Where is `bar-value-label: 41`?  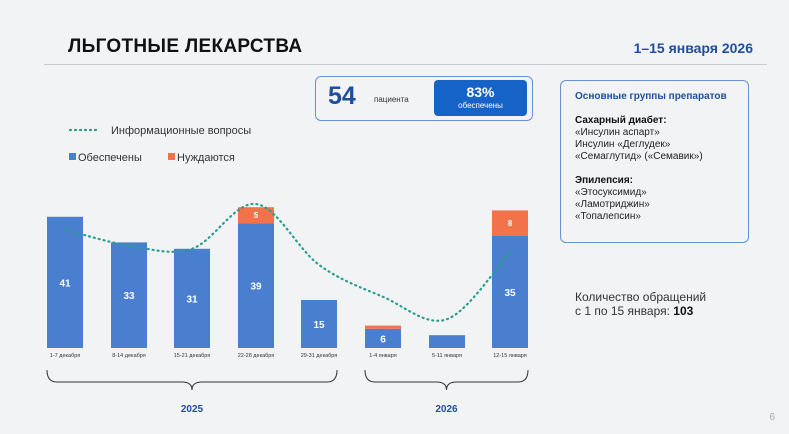 bar-value-label: 41 is located at coordinates (65, 283).